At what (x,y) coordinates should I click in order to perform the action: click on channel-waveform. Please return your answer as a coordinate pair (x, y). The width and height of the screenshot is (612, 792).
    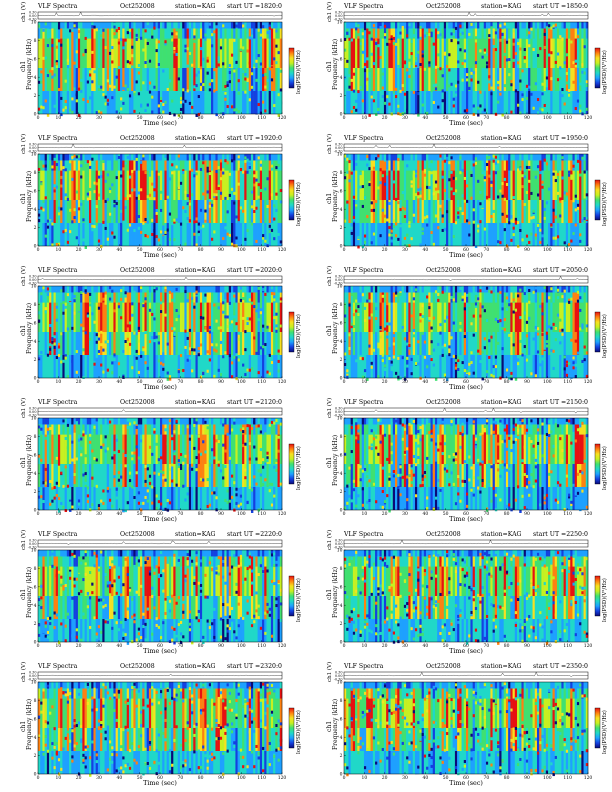
    Looking at the image, I should click on (466, 674).